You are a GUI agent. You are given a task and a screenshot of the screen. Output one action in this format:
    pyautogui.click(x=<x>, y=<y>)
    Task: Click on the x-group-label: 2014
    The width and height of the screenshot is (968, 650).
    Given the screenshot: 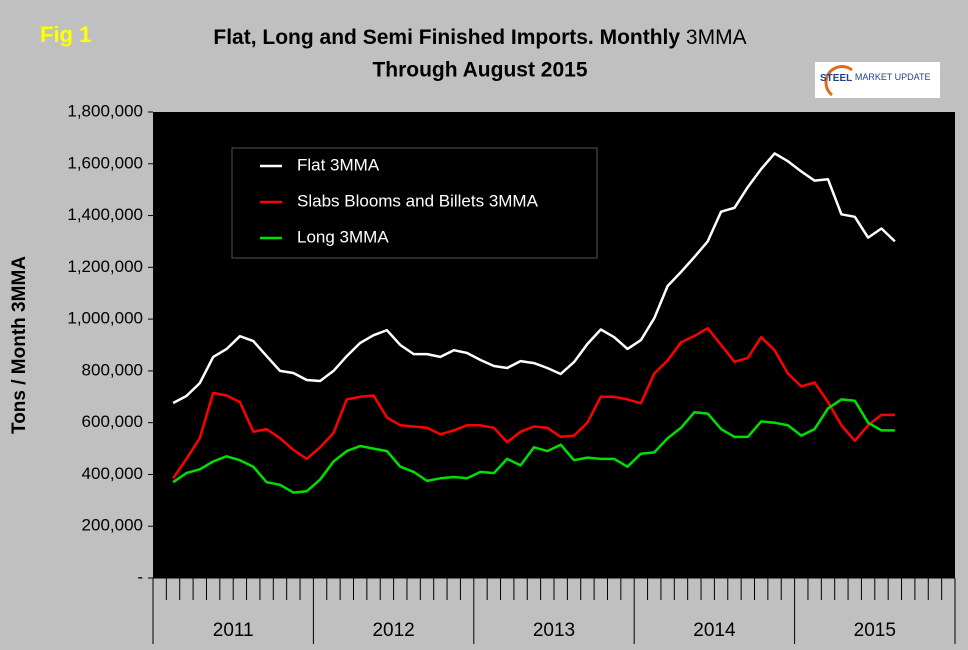 What is the action you would take?
    pyautogui.click(x=714, y=630)
    